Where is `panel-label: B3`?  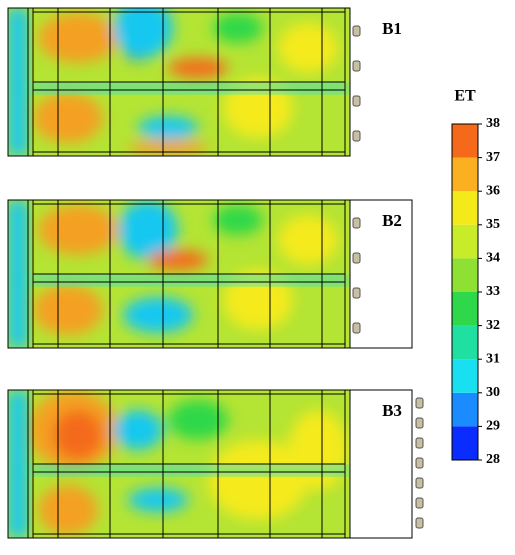
panel-label: B3 is located at coordinates (392, 410).